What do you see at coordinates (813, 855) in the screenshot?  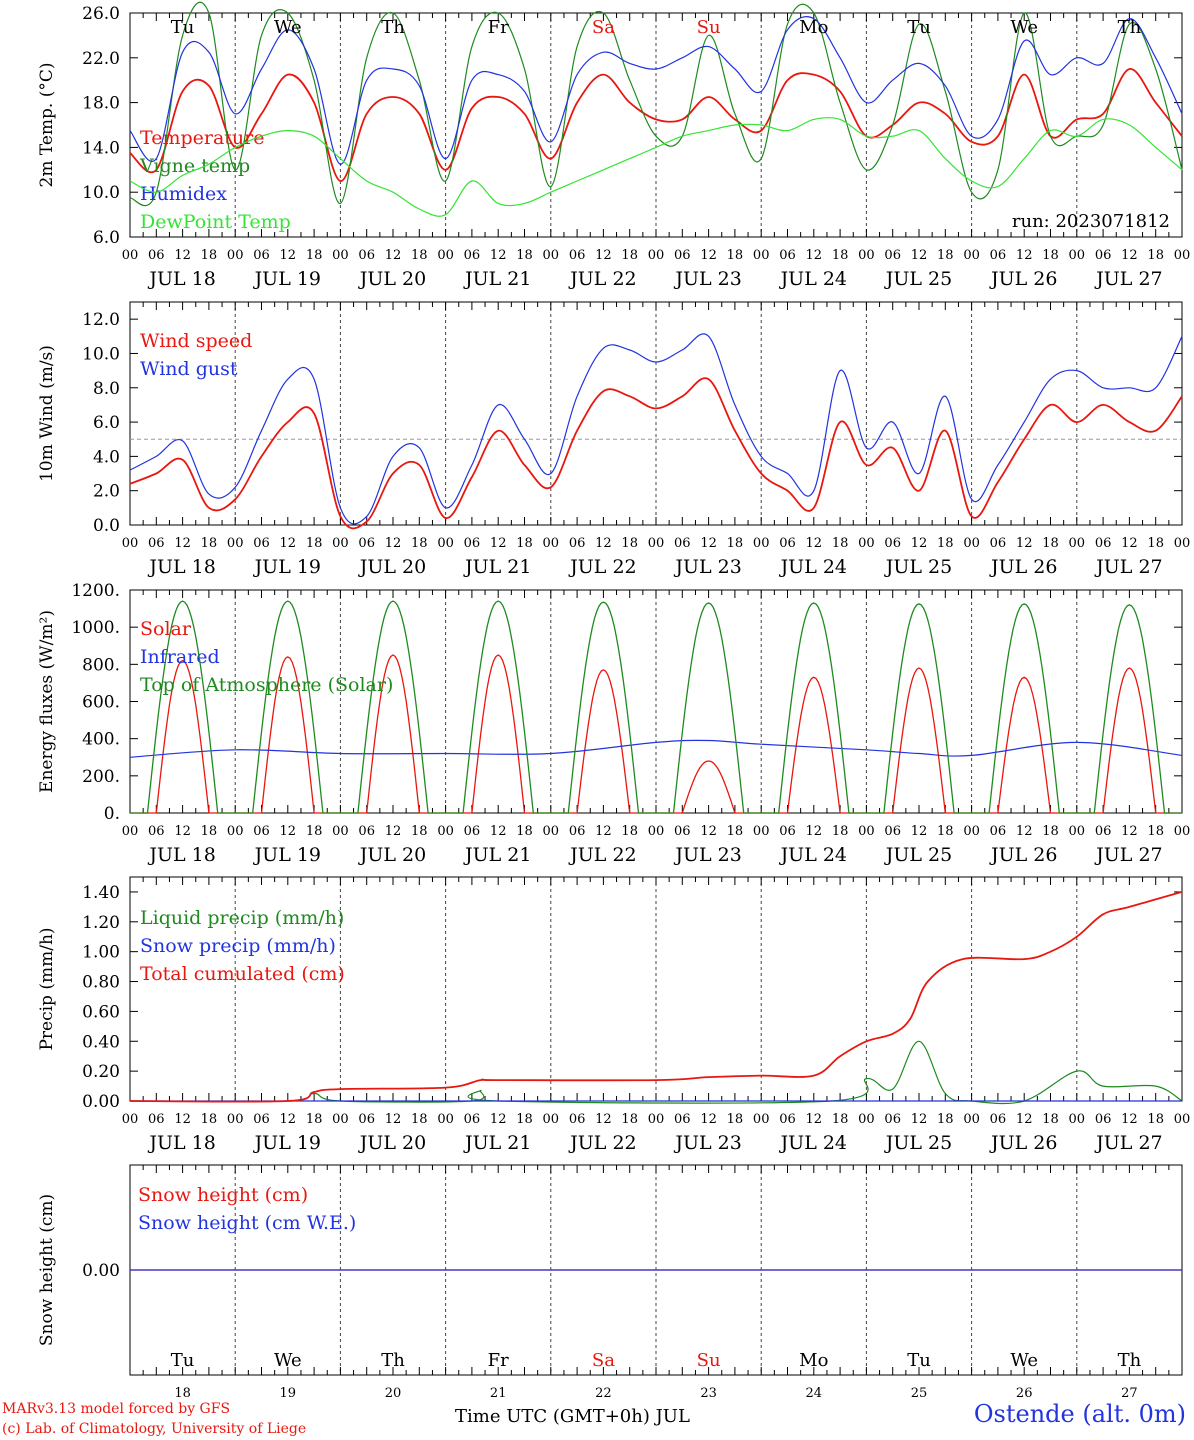 I see `day-label: JUL 24` at bounding box center [813, 855].